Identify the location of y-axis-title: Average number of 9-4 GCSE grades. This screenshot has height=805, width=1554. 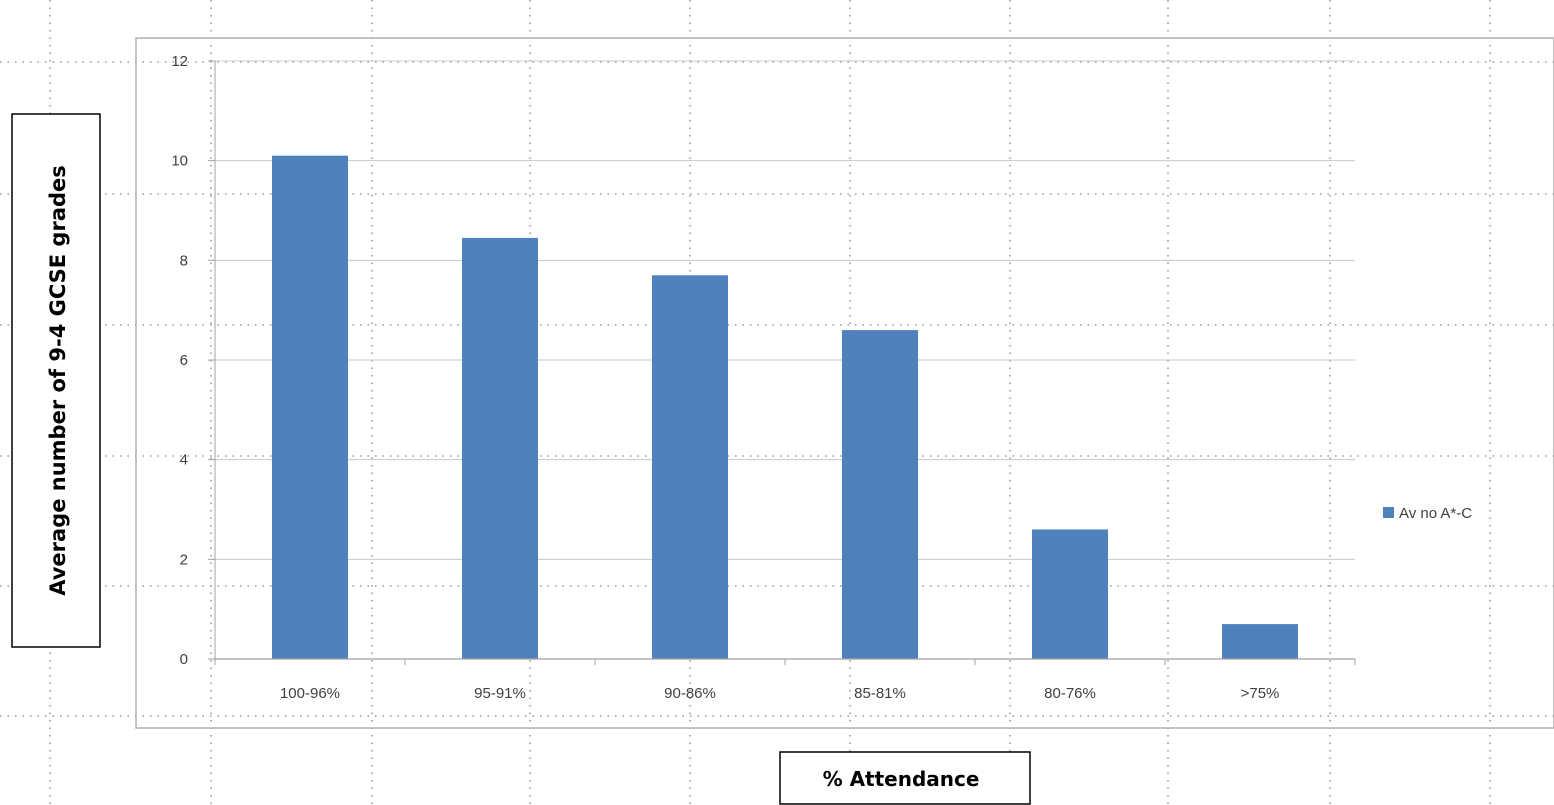
(58, 380).